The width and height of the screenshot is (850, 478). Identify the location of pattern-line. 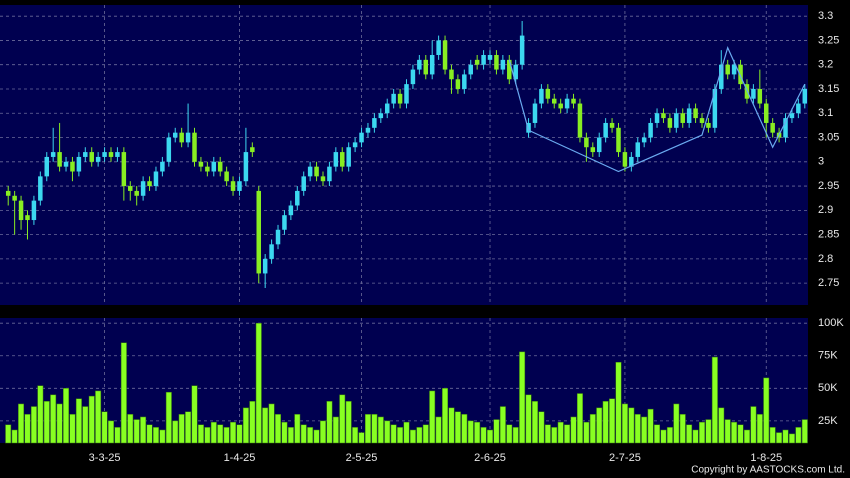
(657, 109).